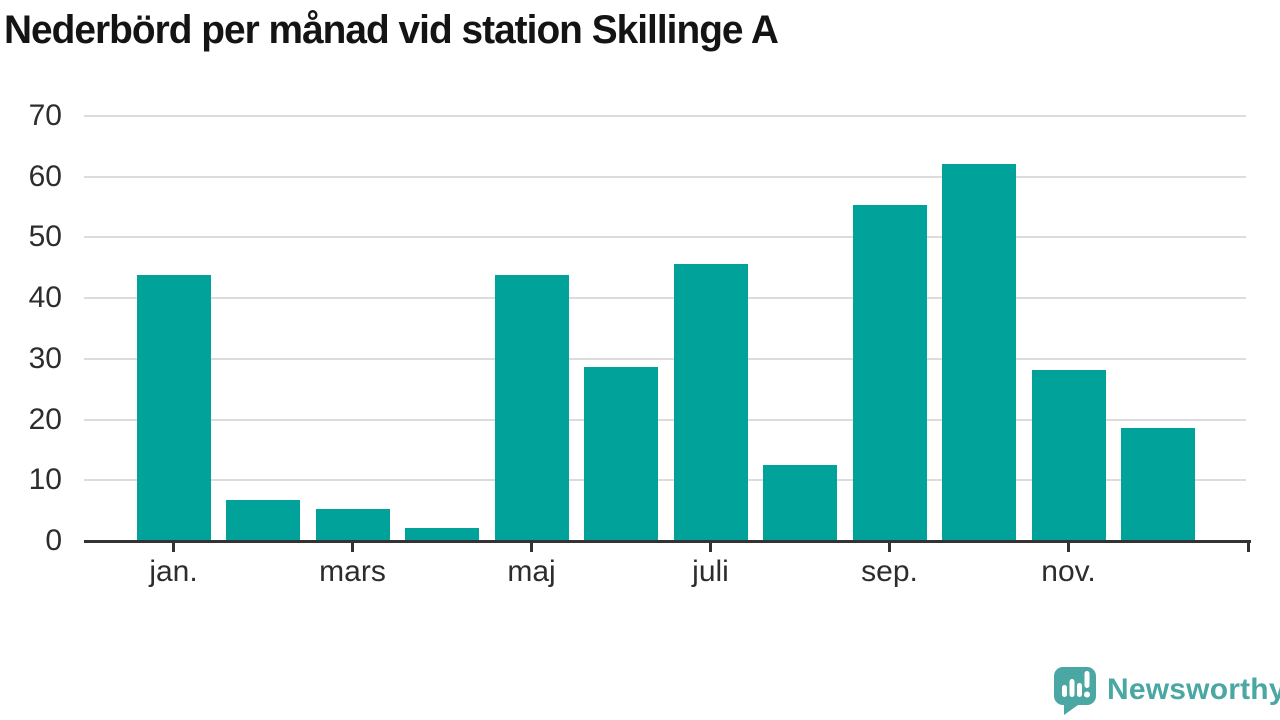 This screenshot has height=720, width=1280. Describe the element at coordinates (45, 298) in the screenshot. I see `y-axis-label: 40` at that location.